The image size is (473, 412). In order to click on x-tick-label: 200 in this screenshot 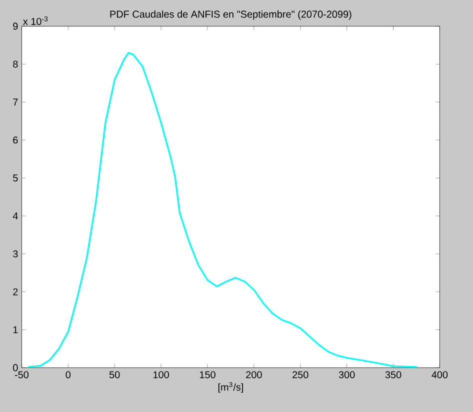, I will do `click(254, 374)`.